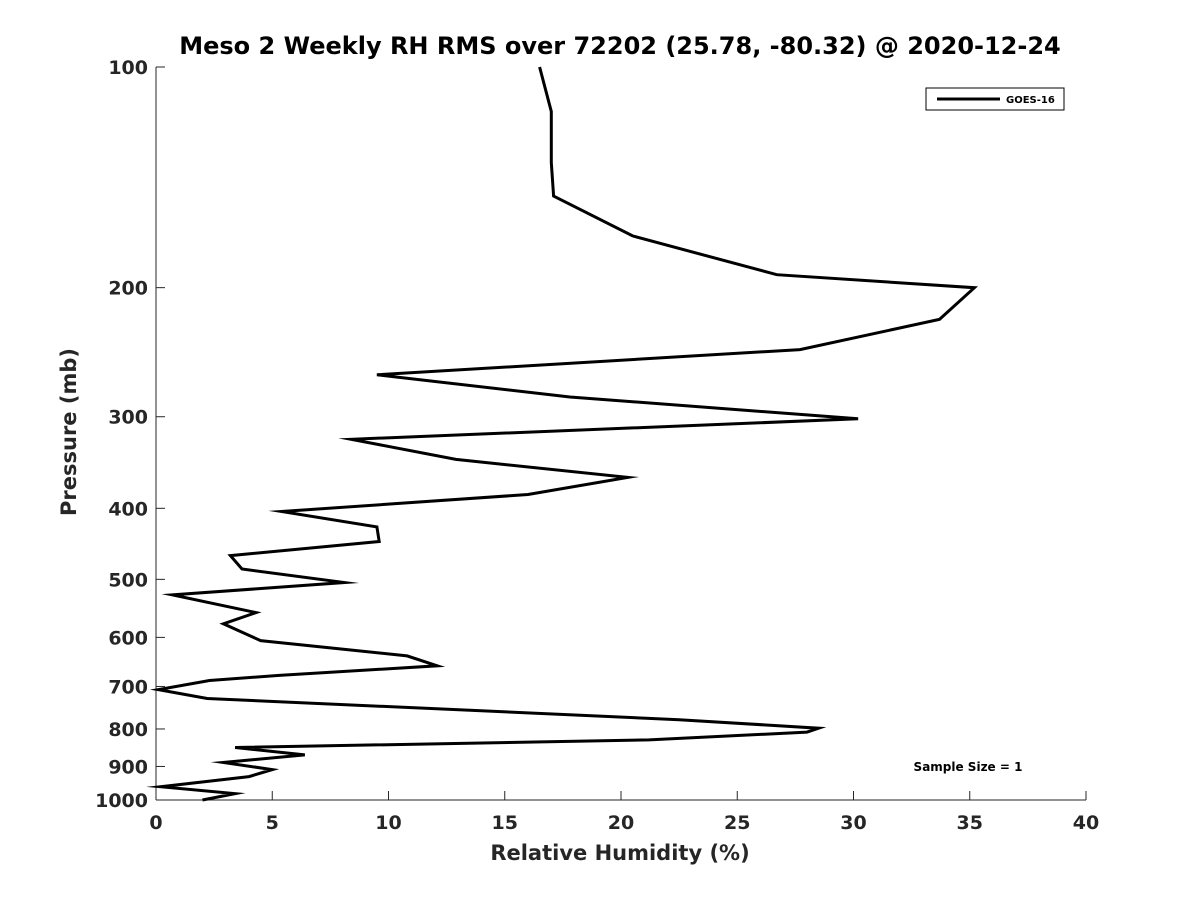 Image resolution: width=1200 pixels, height=900 pixels. What do you see at coordinates (388, 823) in the screenshot?
I see `x-tick-label: 10` at bounding box center [388, 823].